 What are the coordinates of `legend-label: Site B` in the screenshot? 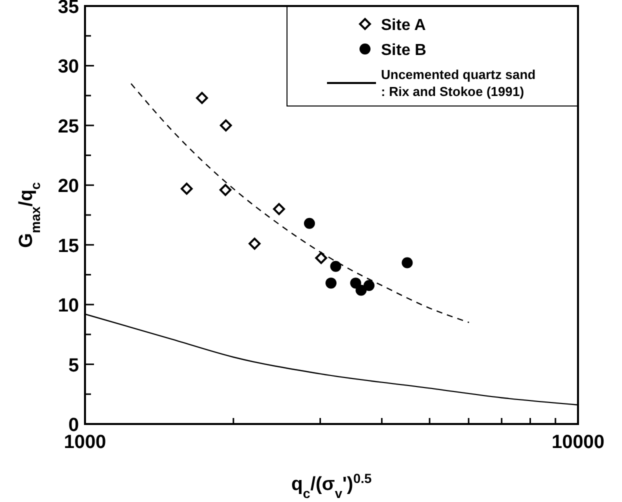 It's located at (403, 50).